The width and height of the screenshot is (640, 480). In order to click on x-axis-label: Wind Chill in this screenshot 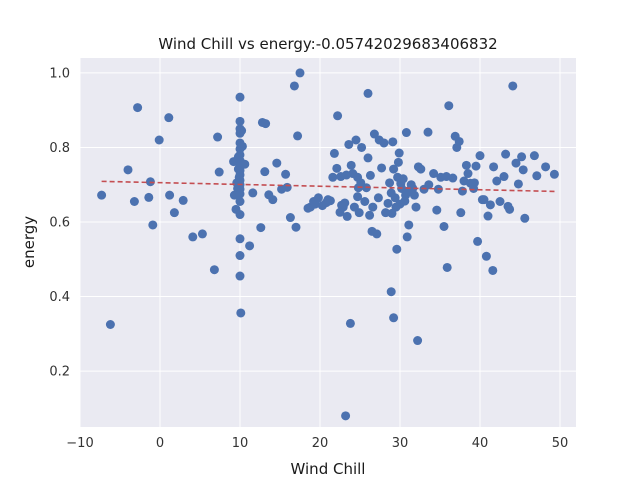, I will do `click(328, 469)`.